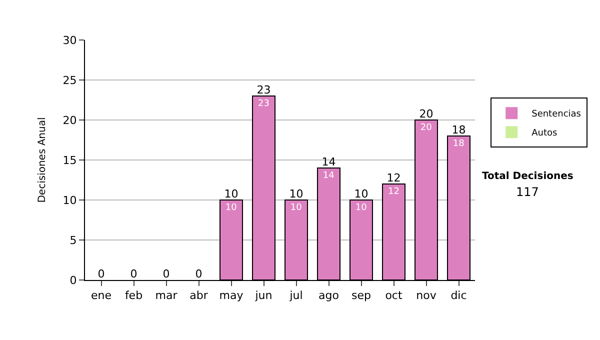  I want to click on x-tick-label: ene, so click(101, 295).